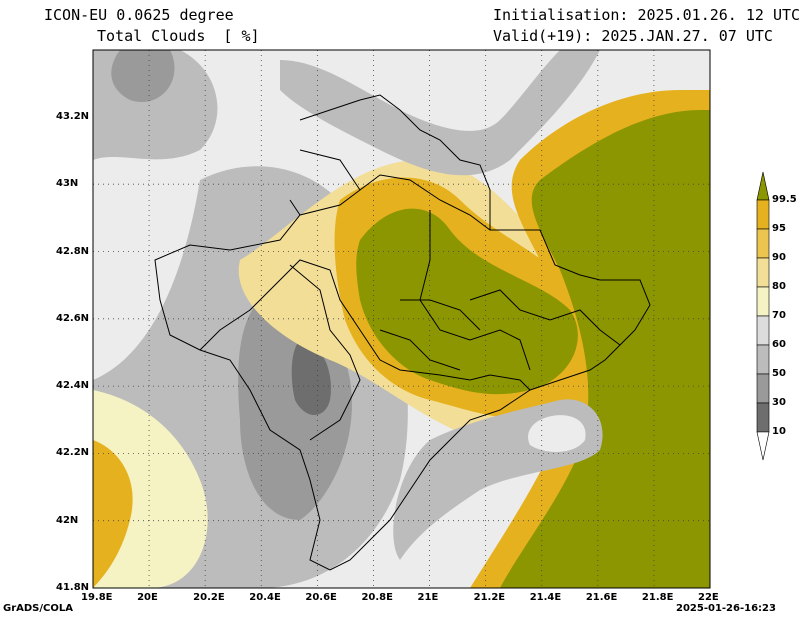 This screenshot has height=618, width=800. What do you see at coordinates (73, 587) in the screenshot?
I see `lat-tick-label: 41.8N` at bounding box center [73, 587].